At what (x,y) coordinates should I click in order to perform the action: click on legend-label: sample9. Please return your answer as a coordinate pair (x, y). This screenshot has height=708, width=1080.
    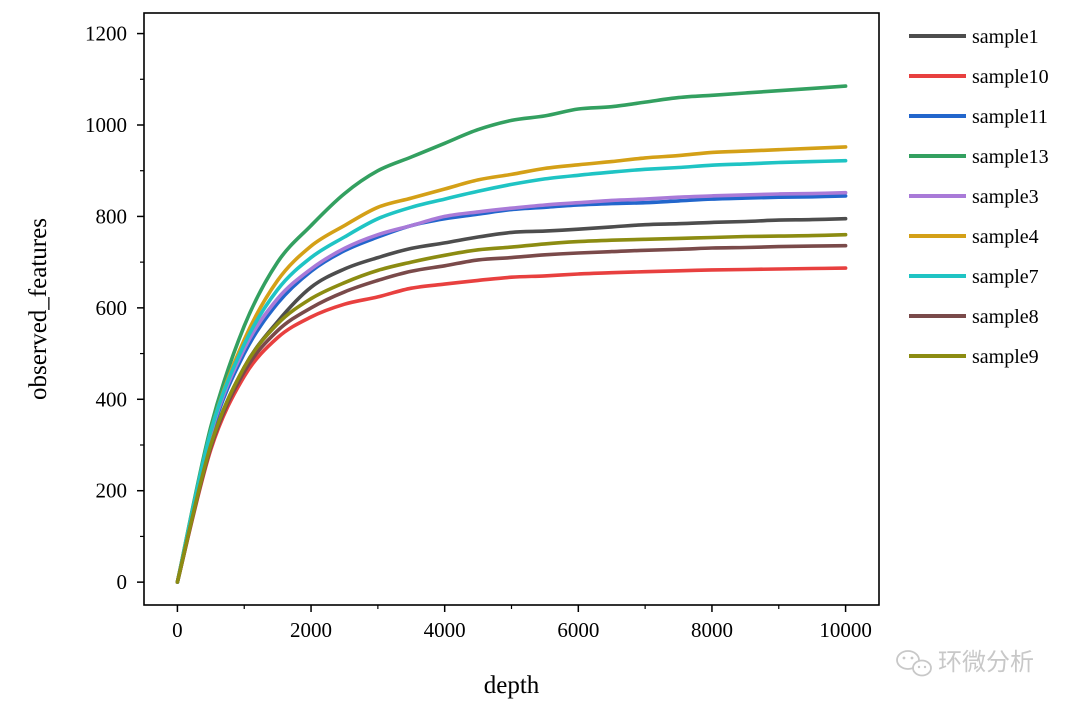
    Looking at the image, I should click on (1005, 357).